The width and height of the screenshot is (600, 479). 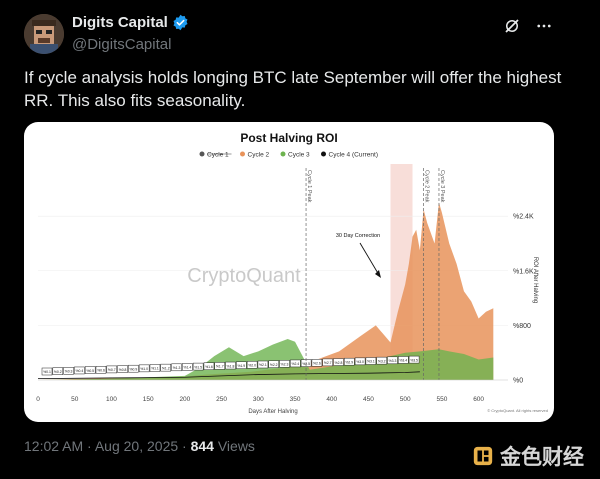 I want to click on more-options-icon, so click(x=544, y=26).